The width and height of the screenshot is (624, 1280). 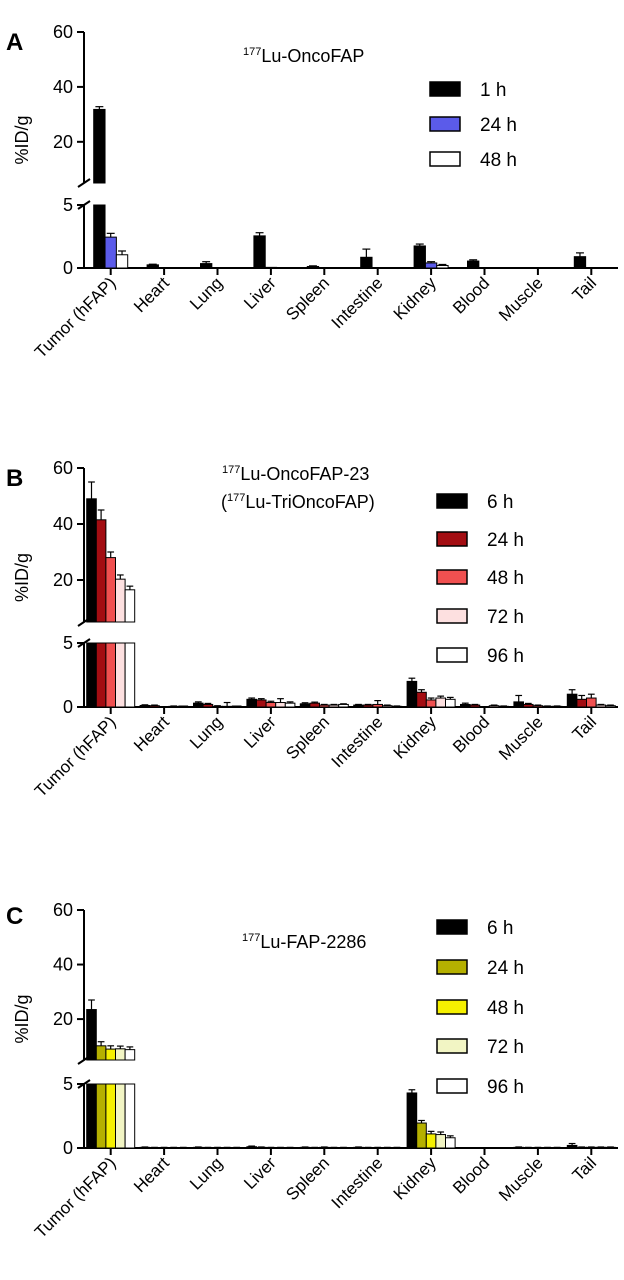 I want to click on x-tick-label: Blood, so click(x=471, y=1175).